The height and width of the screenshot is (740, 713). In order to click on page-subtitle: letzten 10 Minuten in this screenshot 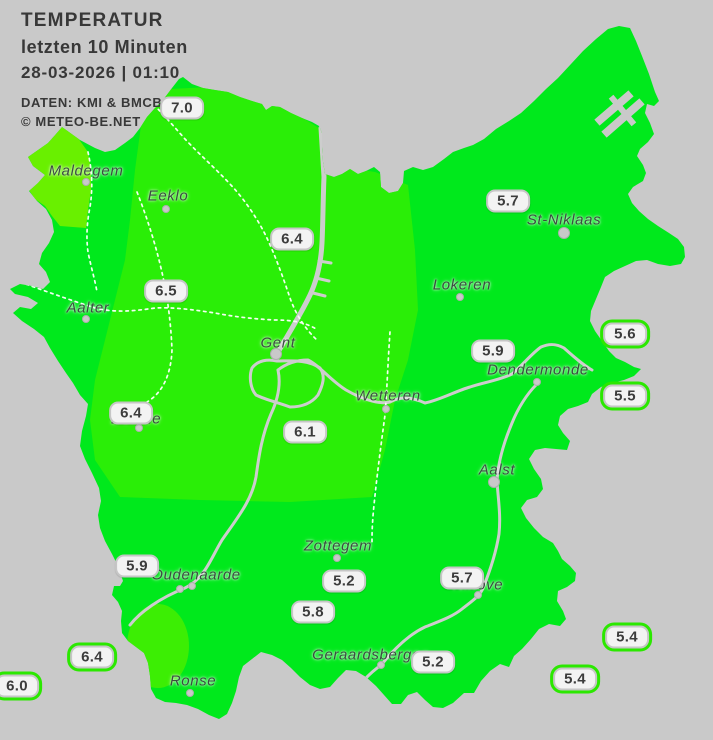, I will do `click(104, 47)`.